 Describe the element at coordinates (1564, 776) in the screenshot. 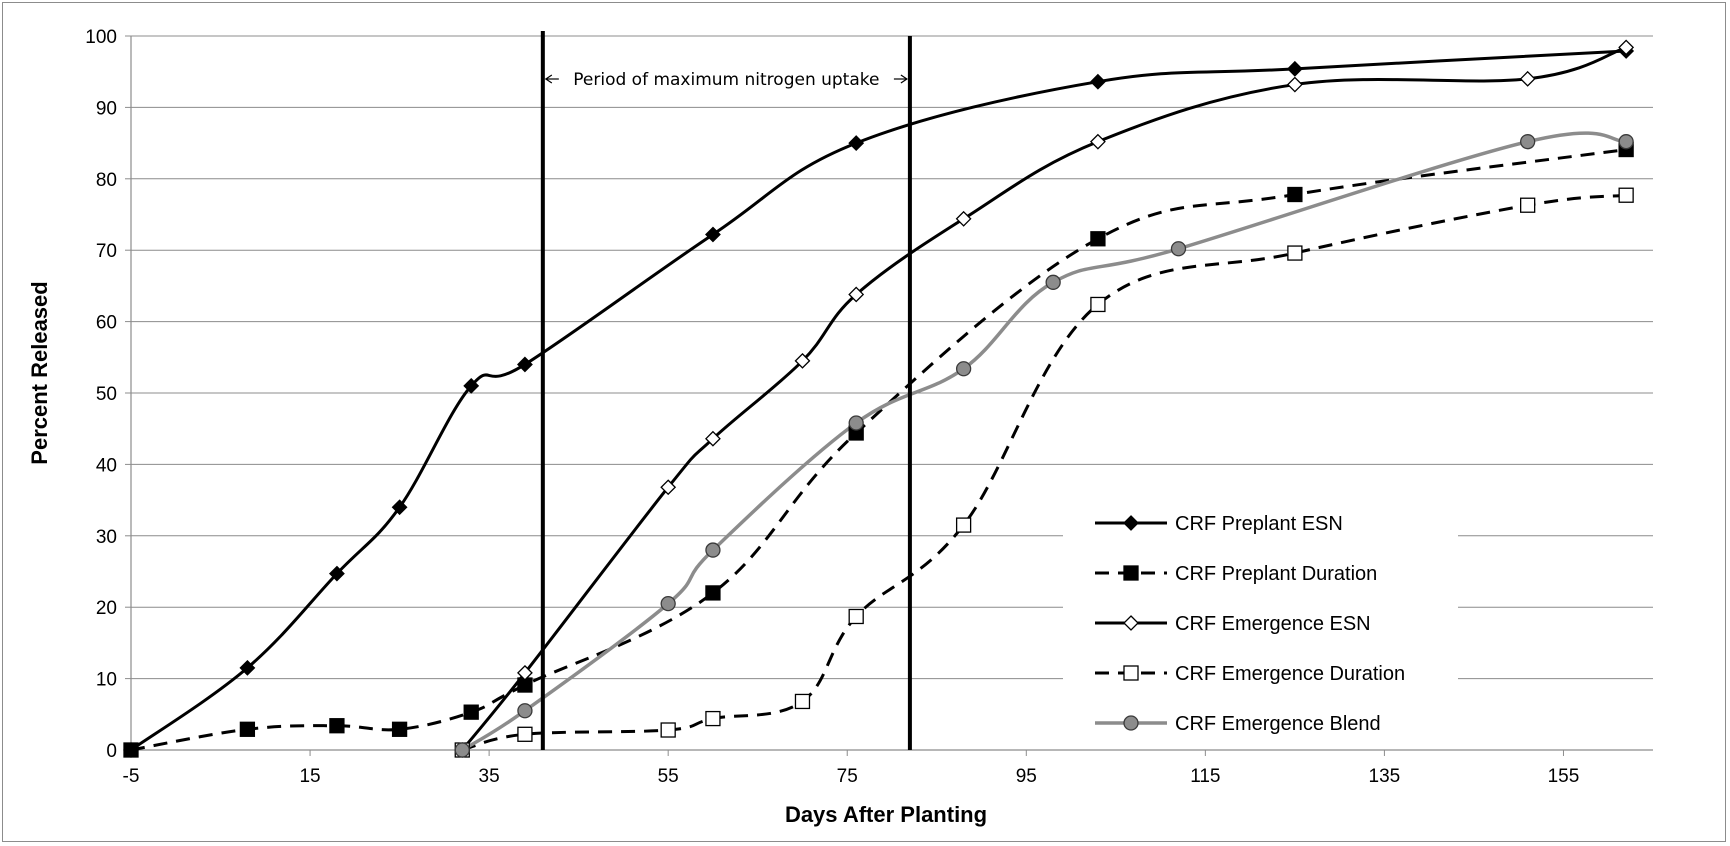

I see `x-tick-label: 155` at that location.